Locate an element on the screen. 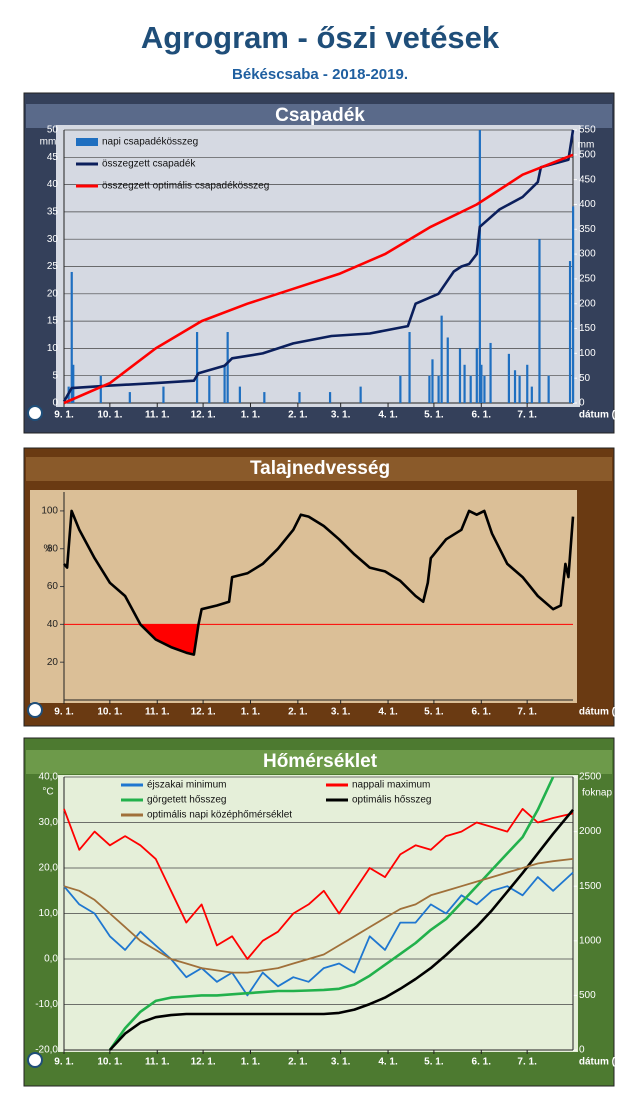 This screenshot has height=1107, width=640. y-tick-label: 30 is located at coordinates (53, 239).